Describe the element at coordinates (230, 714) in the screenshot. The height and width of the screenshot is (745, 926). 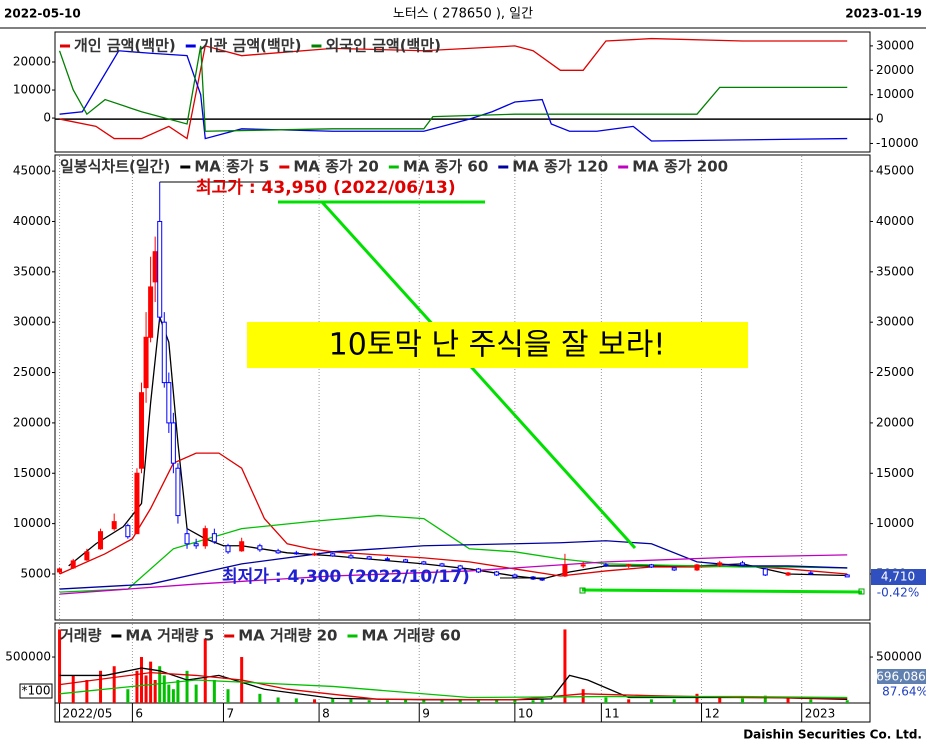
I see `x-tick-label: 7` at that location.